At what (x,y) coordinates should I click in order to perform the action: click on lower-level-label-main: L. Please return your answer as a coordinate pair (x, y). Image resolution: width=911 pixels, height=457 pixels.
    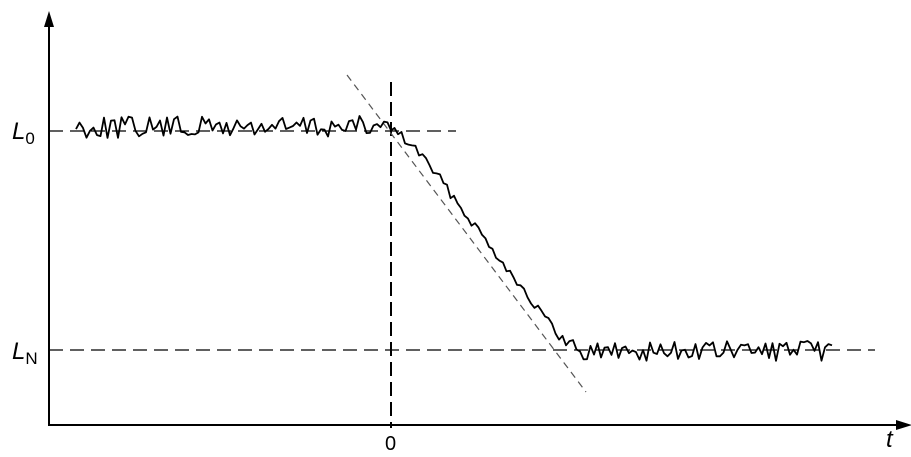
    Looking at the image, I should click on (18, 351).